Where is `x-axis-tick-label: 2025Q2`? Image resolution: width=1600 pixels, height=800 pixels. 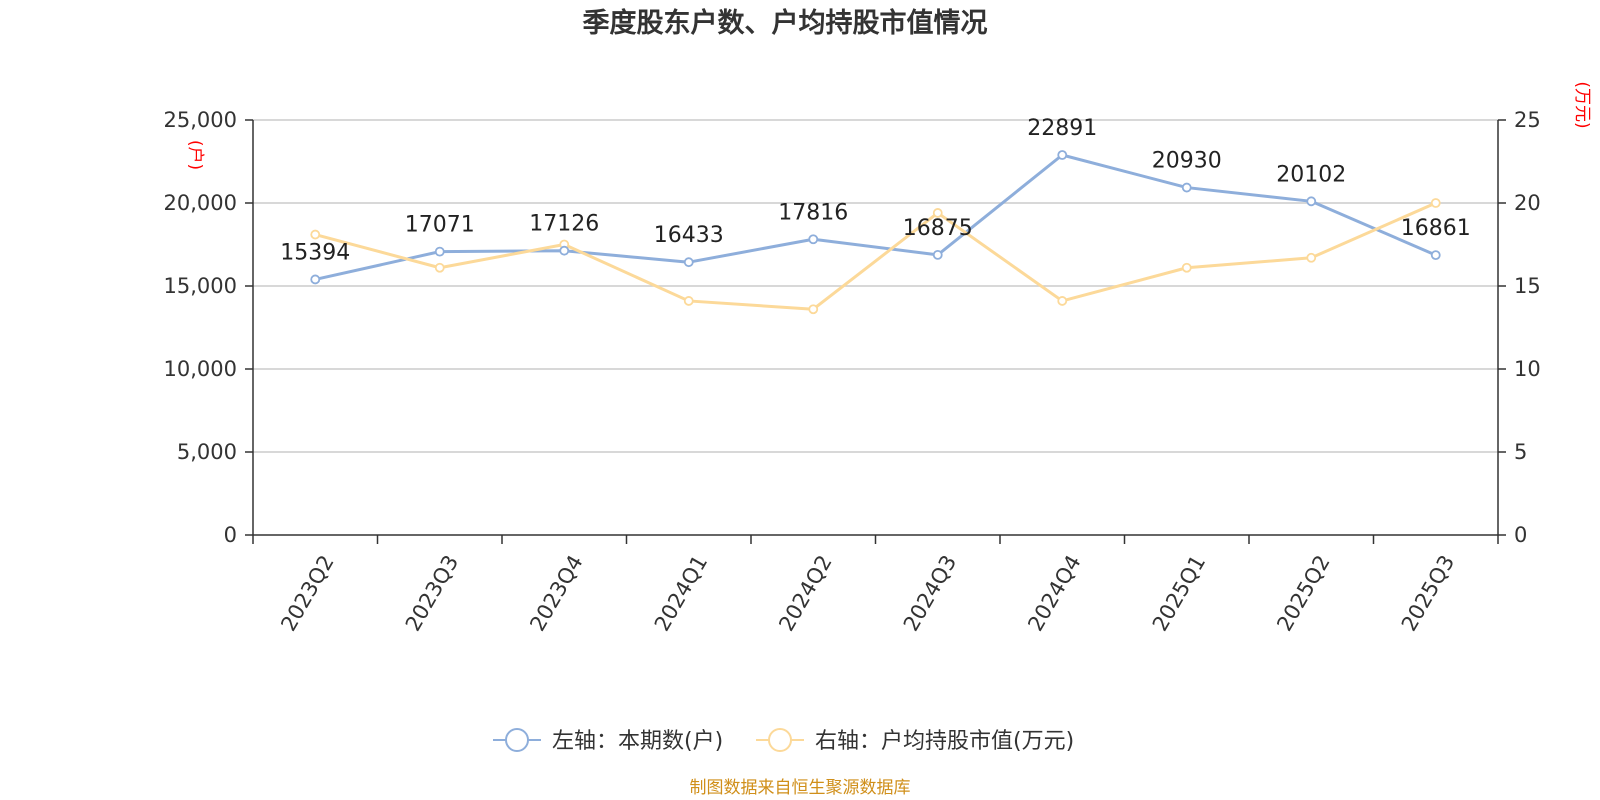 x-axis-tick-label: 2025Q2 is located at coordinates (1303, 593).